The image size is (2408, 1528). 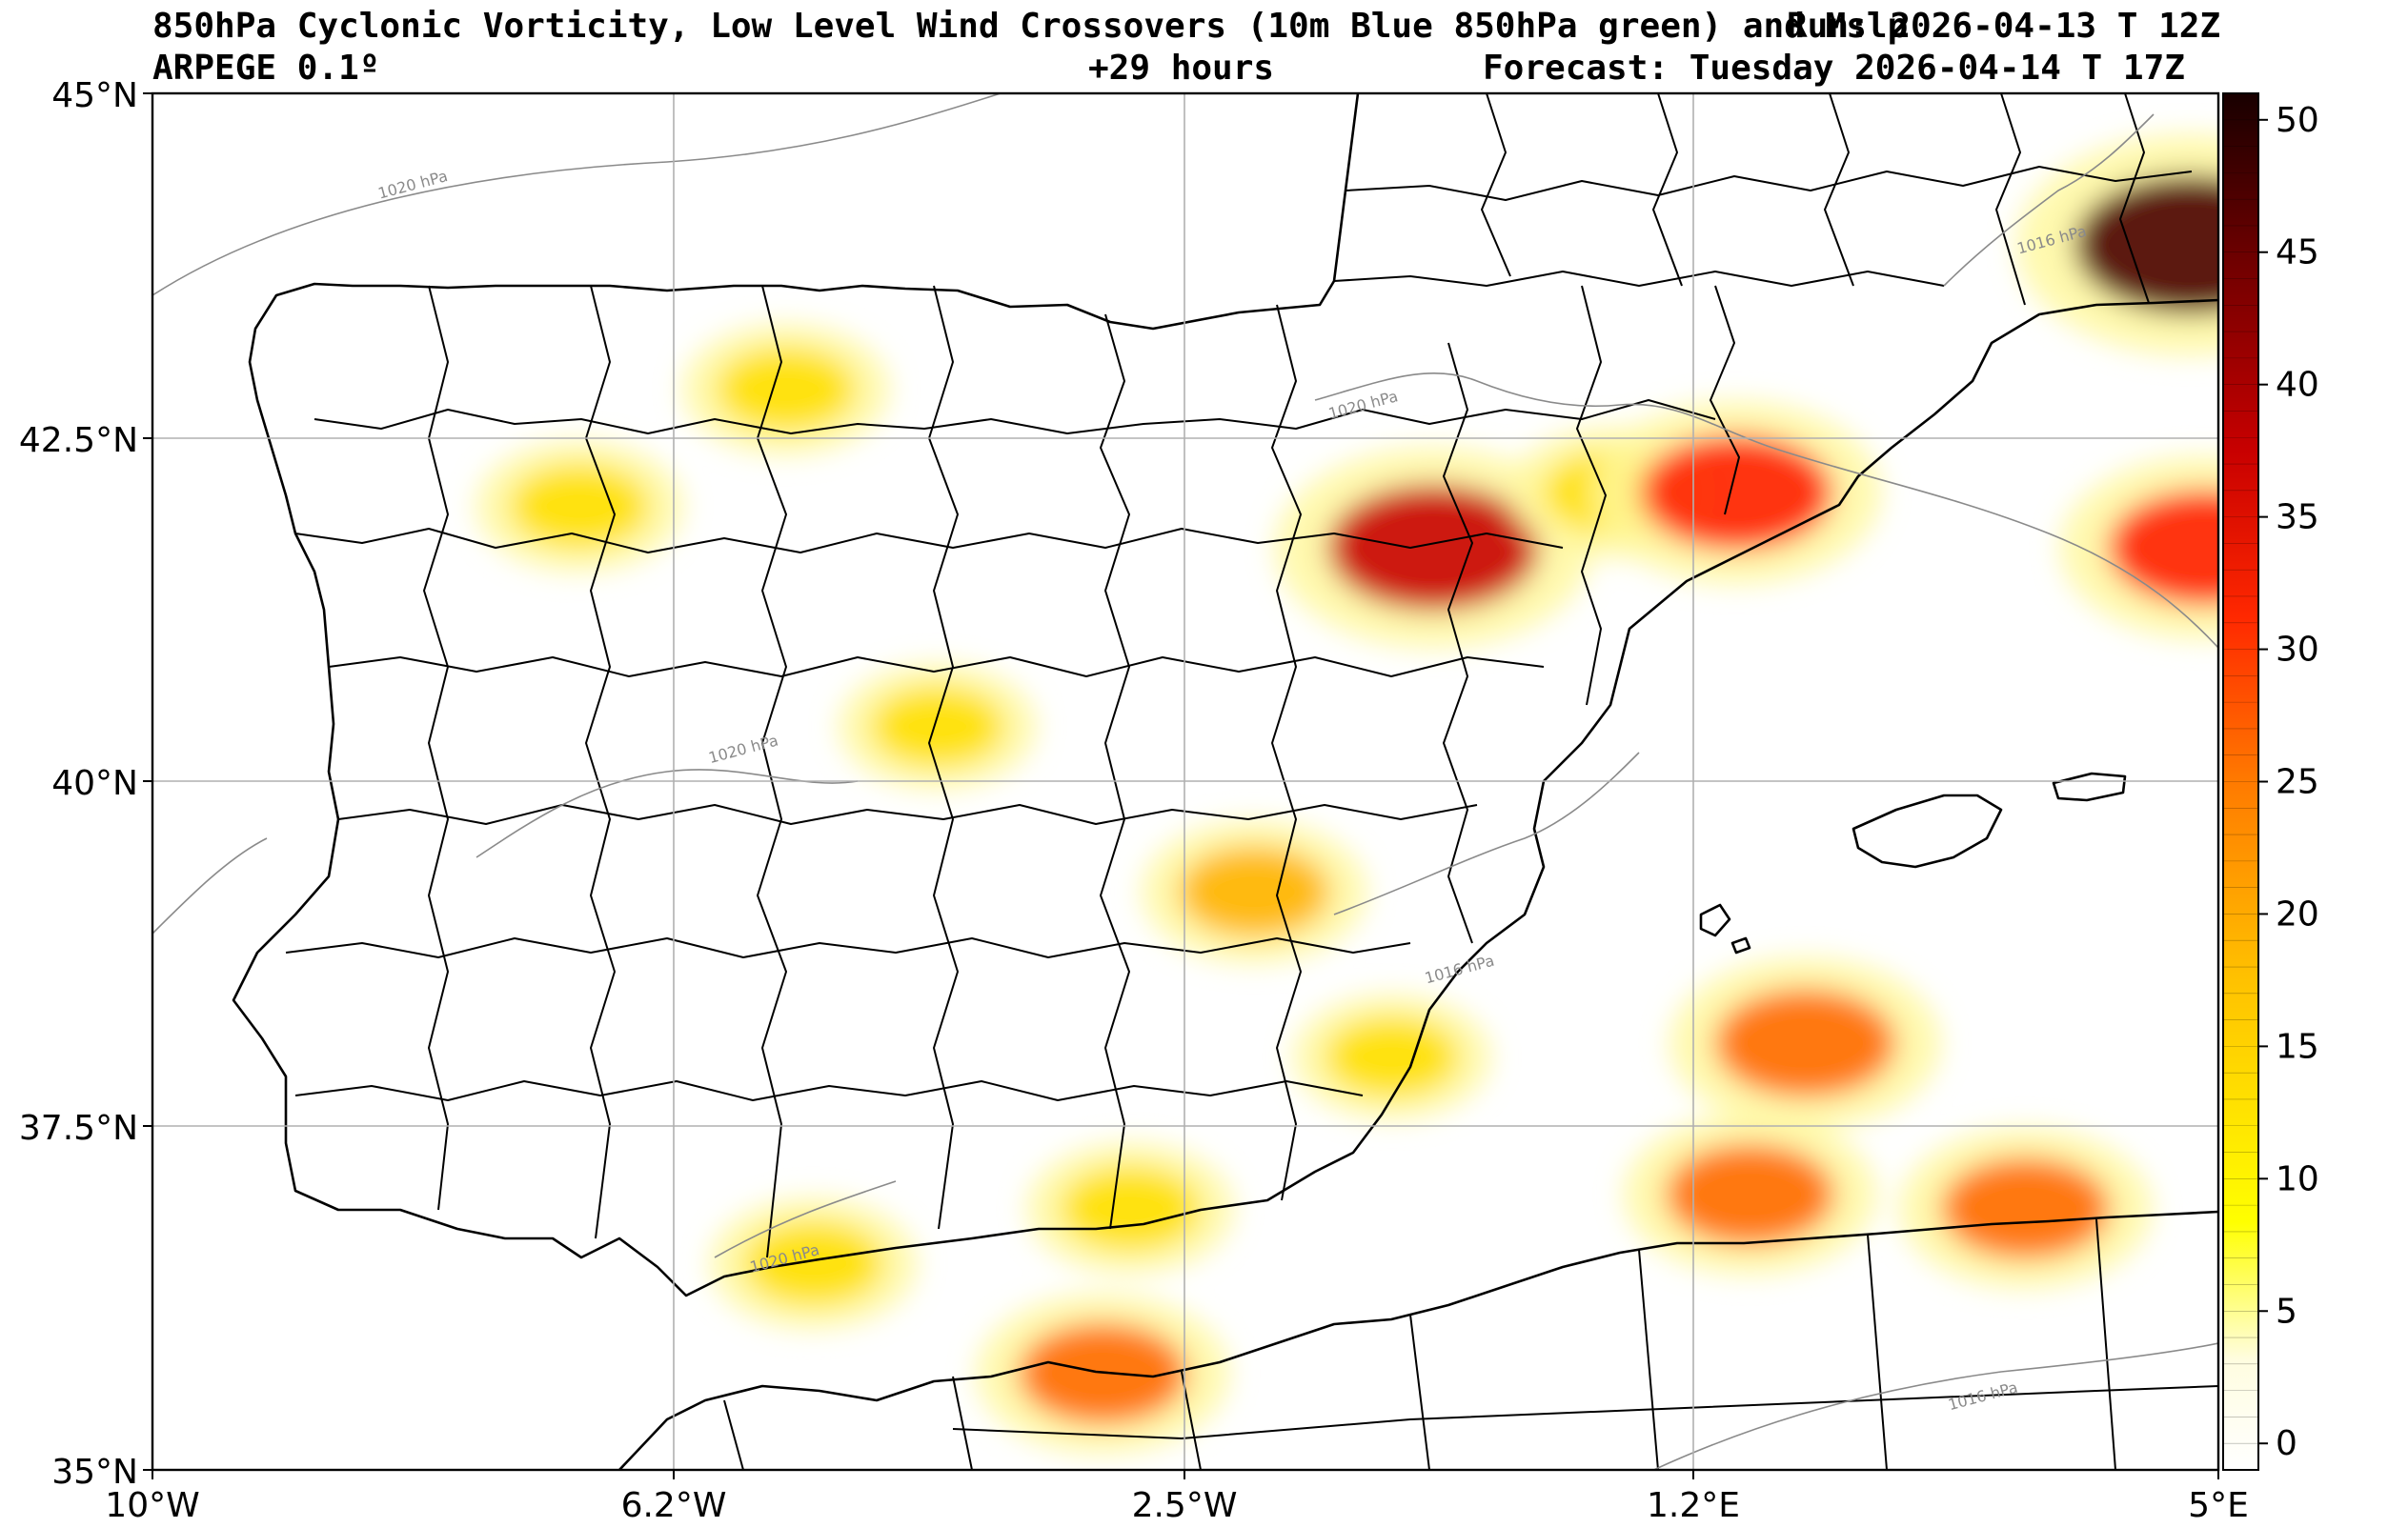 I want to click on colorbar-tick-label: 40, so click(x=2298, y=385).